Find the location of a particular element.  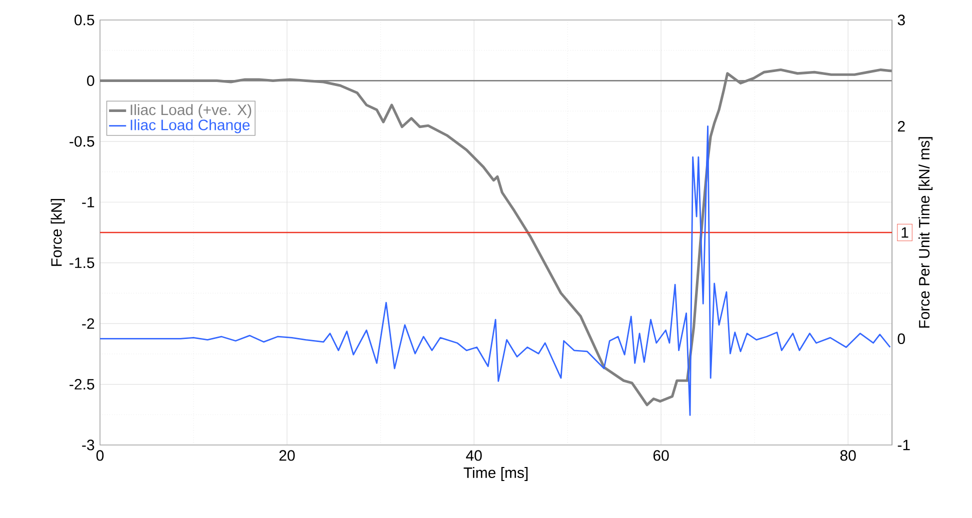

y2-tick-label: 2 is located at coordinates (901, 126).